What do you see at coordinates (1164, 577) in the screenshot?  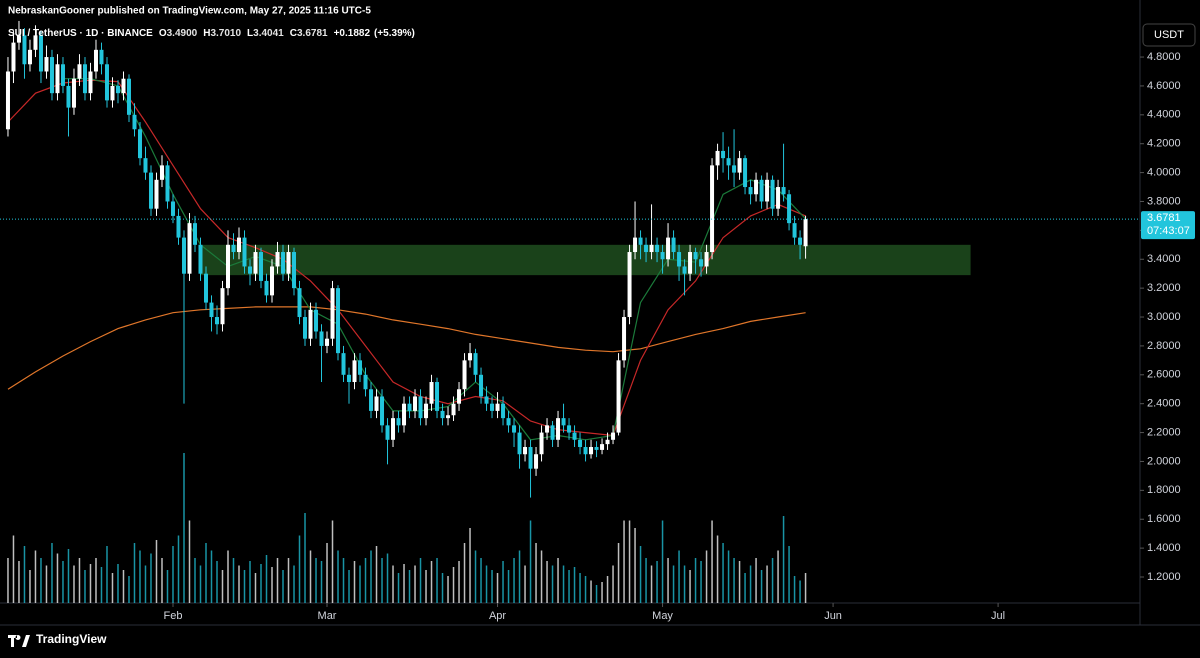 I see `y-tick-label: 1.2000` at bounding box center [1164, 577].